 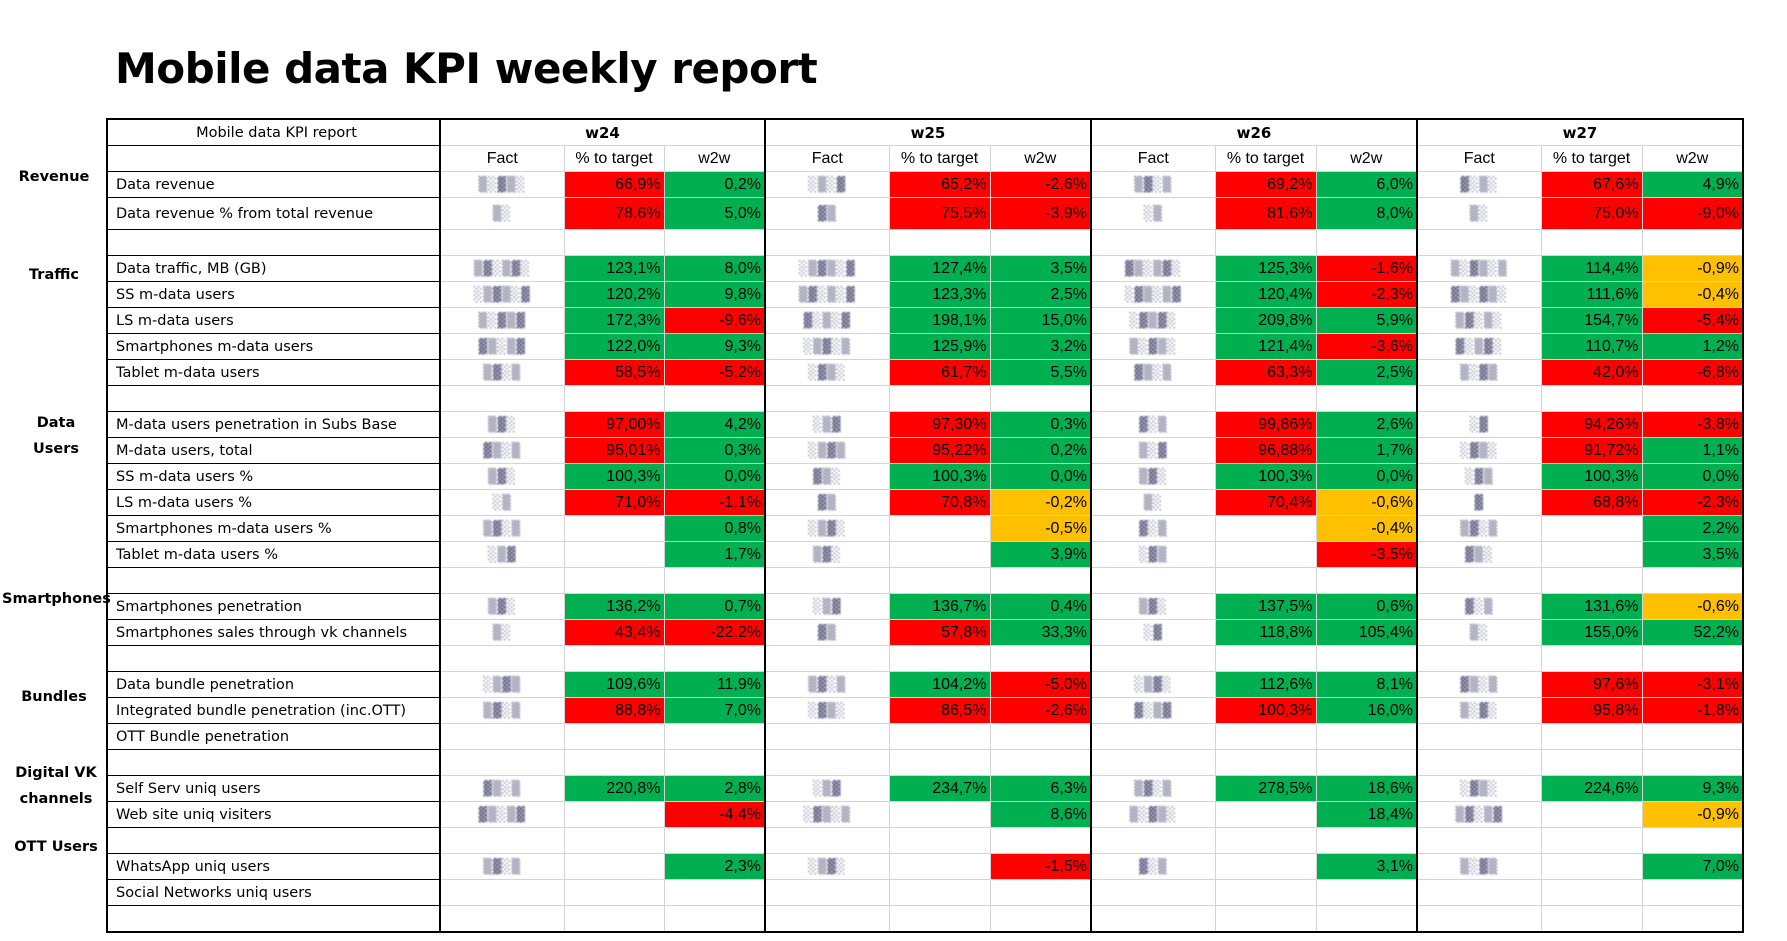 What do you see at coordinates (273, 294) in the screenshot?
I see `kpi-label: SS m-data users` at bounding box center [273, 294].